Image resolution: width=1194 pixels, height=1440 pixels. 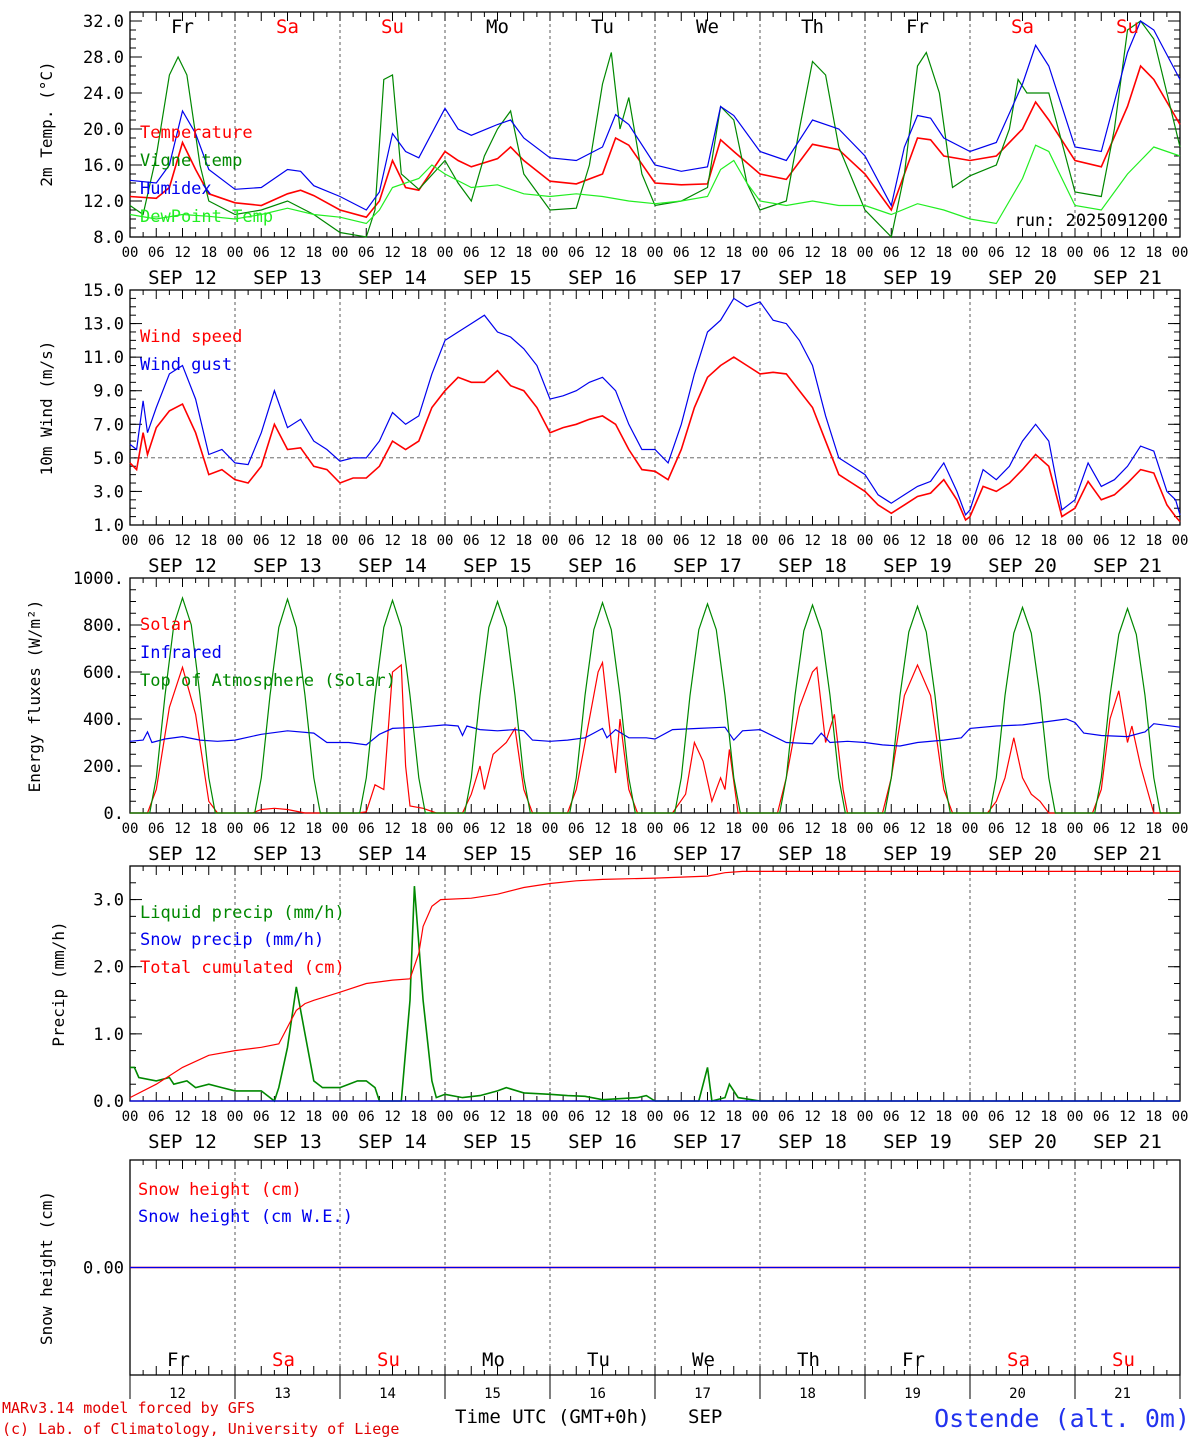 What do you see at coordinates (812, 278) in the screenshot?
I see `date-label: SEP 18` at bounding box center [812, 278].